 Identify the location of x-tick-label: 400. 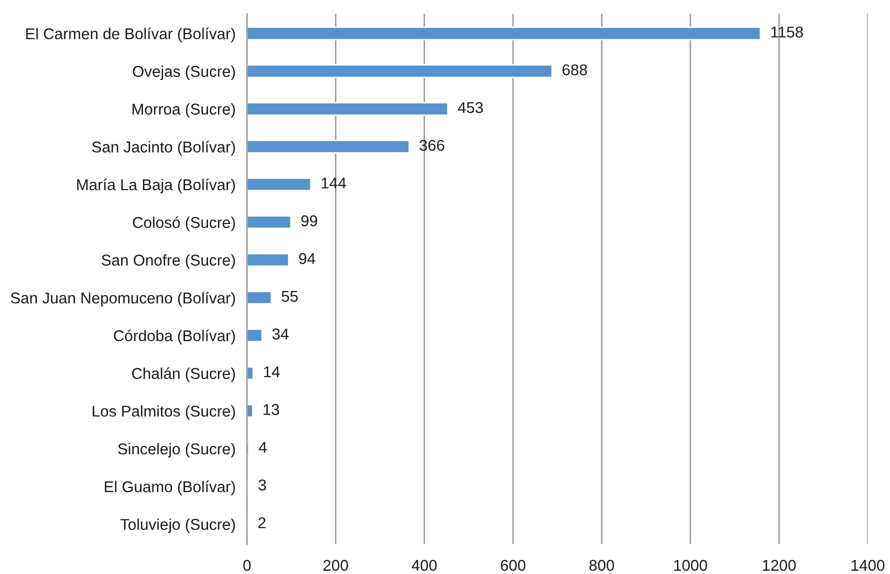
(424, 565).